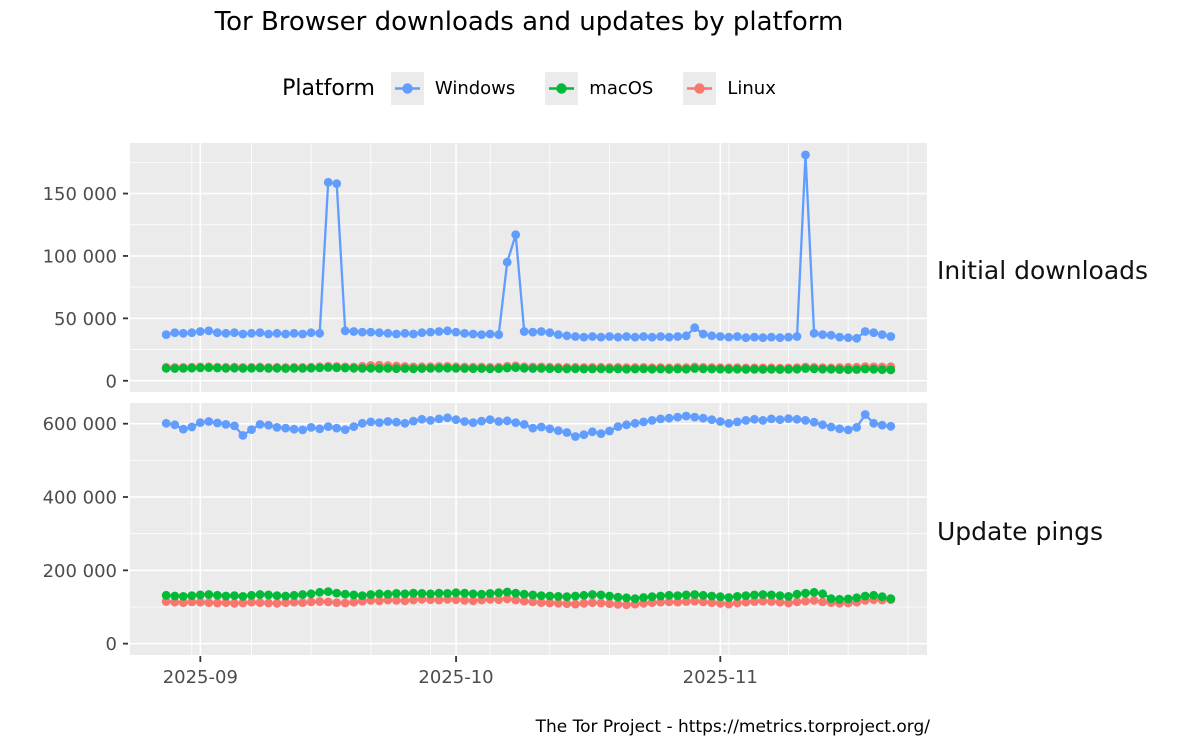  What do you see at coordinates (80, 424) in the screenshot?
I see `y-tick-label: 600 000` at bounding box center [80, 424].